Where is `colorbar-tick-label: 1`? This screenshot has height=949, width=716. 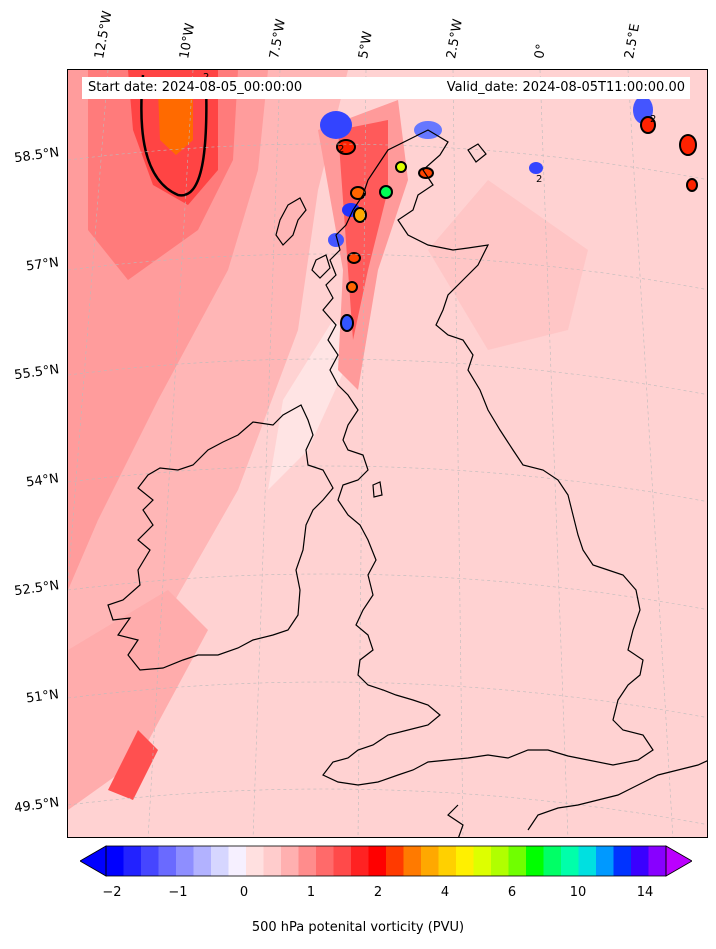
colorbar-tick-label: 1 is located at coordinates (311, 892).